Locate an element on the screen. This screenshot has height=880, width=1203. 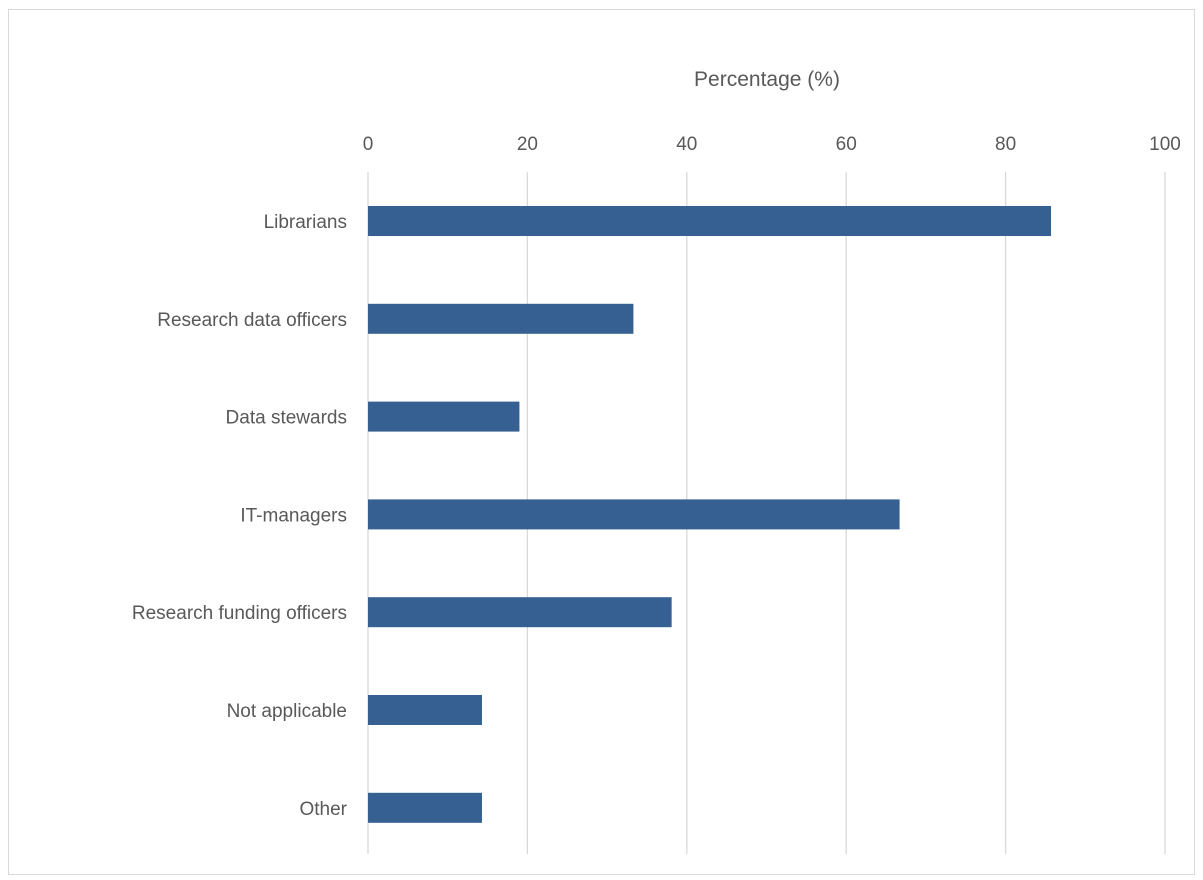
category-label: Other is located at coordinates (323, 809).